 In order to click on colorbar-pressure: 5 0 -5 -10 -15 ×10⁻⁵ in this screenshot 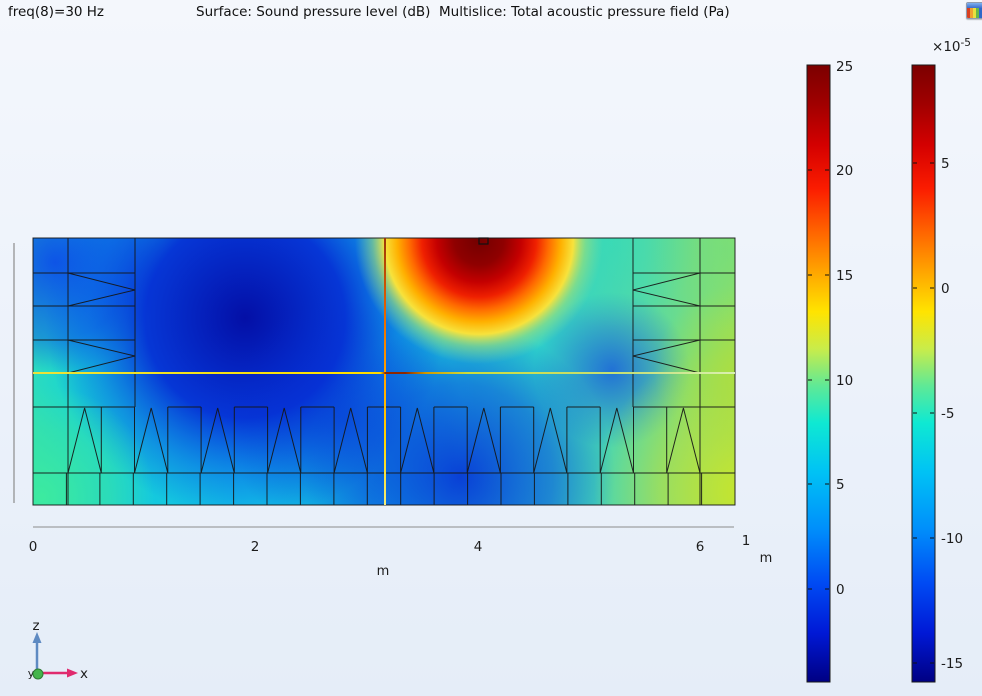, I will do `click(941, 360)`.